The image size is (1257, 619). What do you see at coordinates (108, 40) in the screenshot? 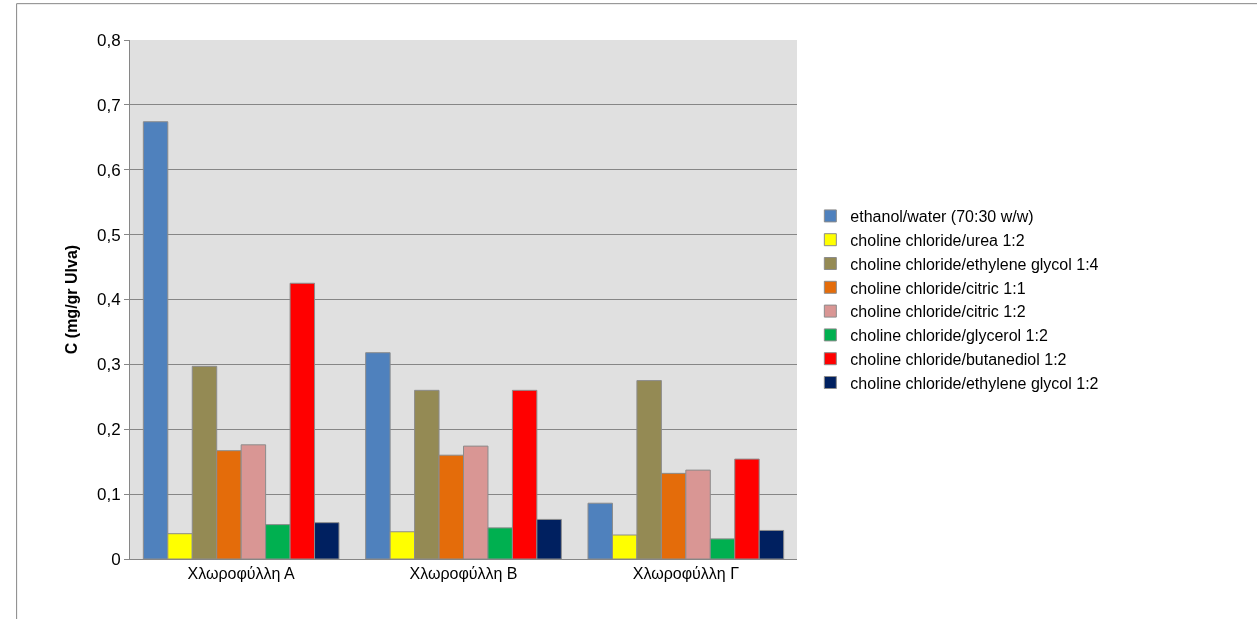
I see `y-tick-label: 0,8` at bounding box center [108, 40].